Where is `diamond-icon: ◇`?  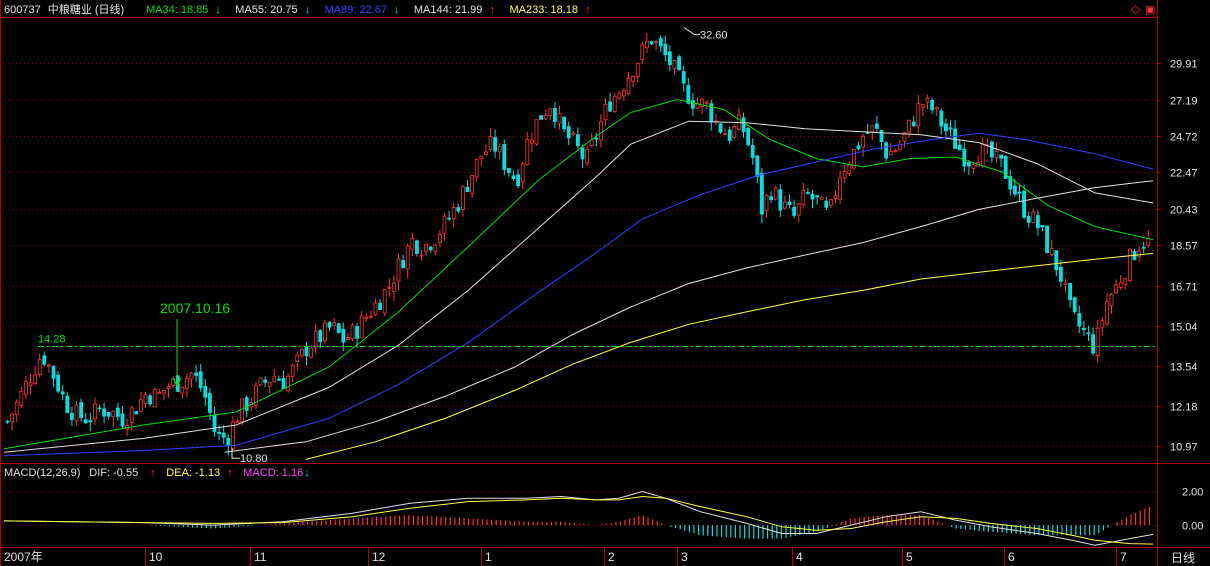 diamond-icon: ◇ is located at coordinates (1136, 9).